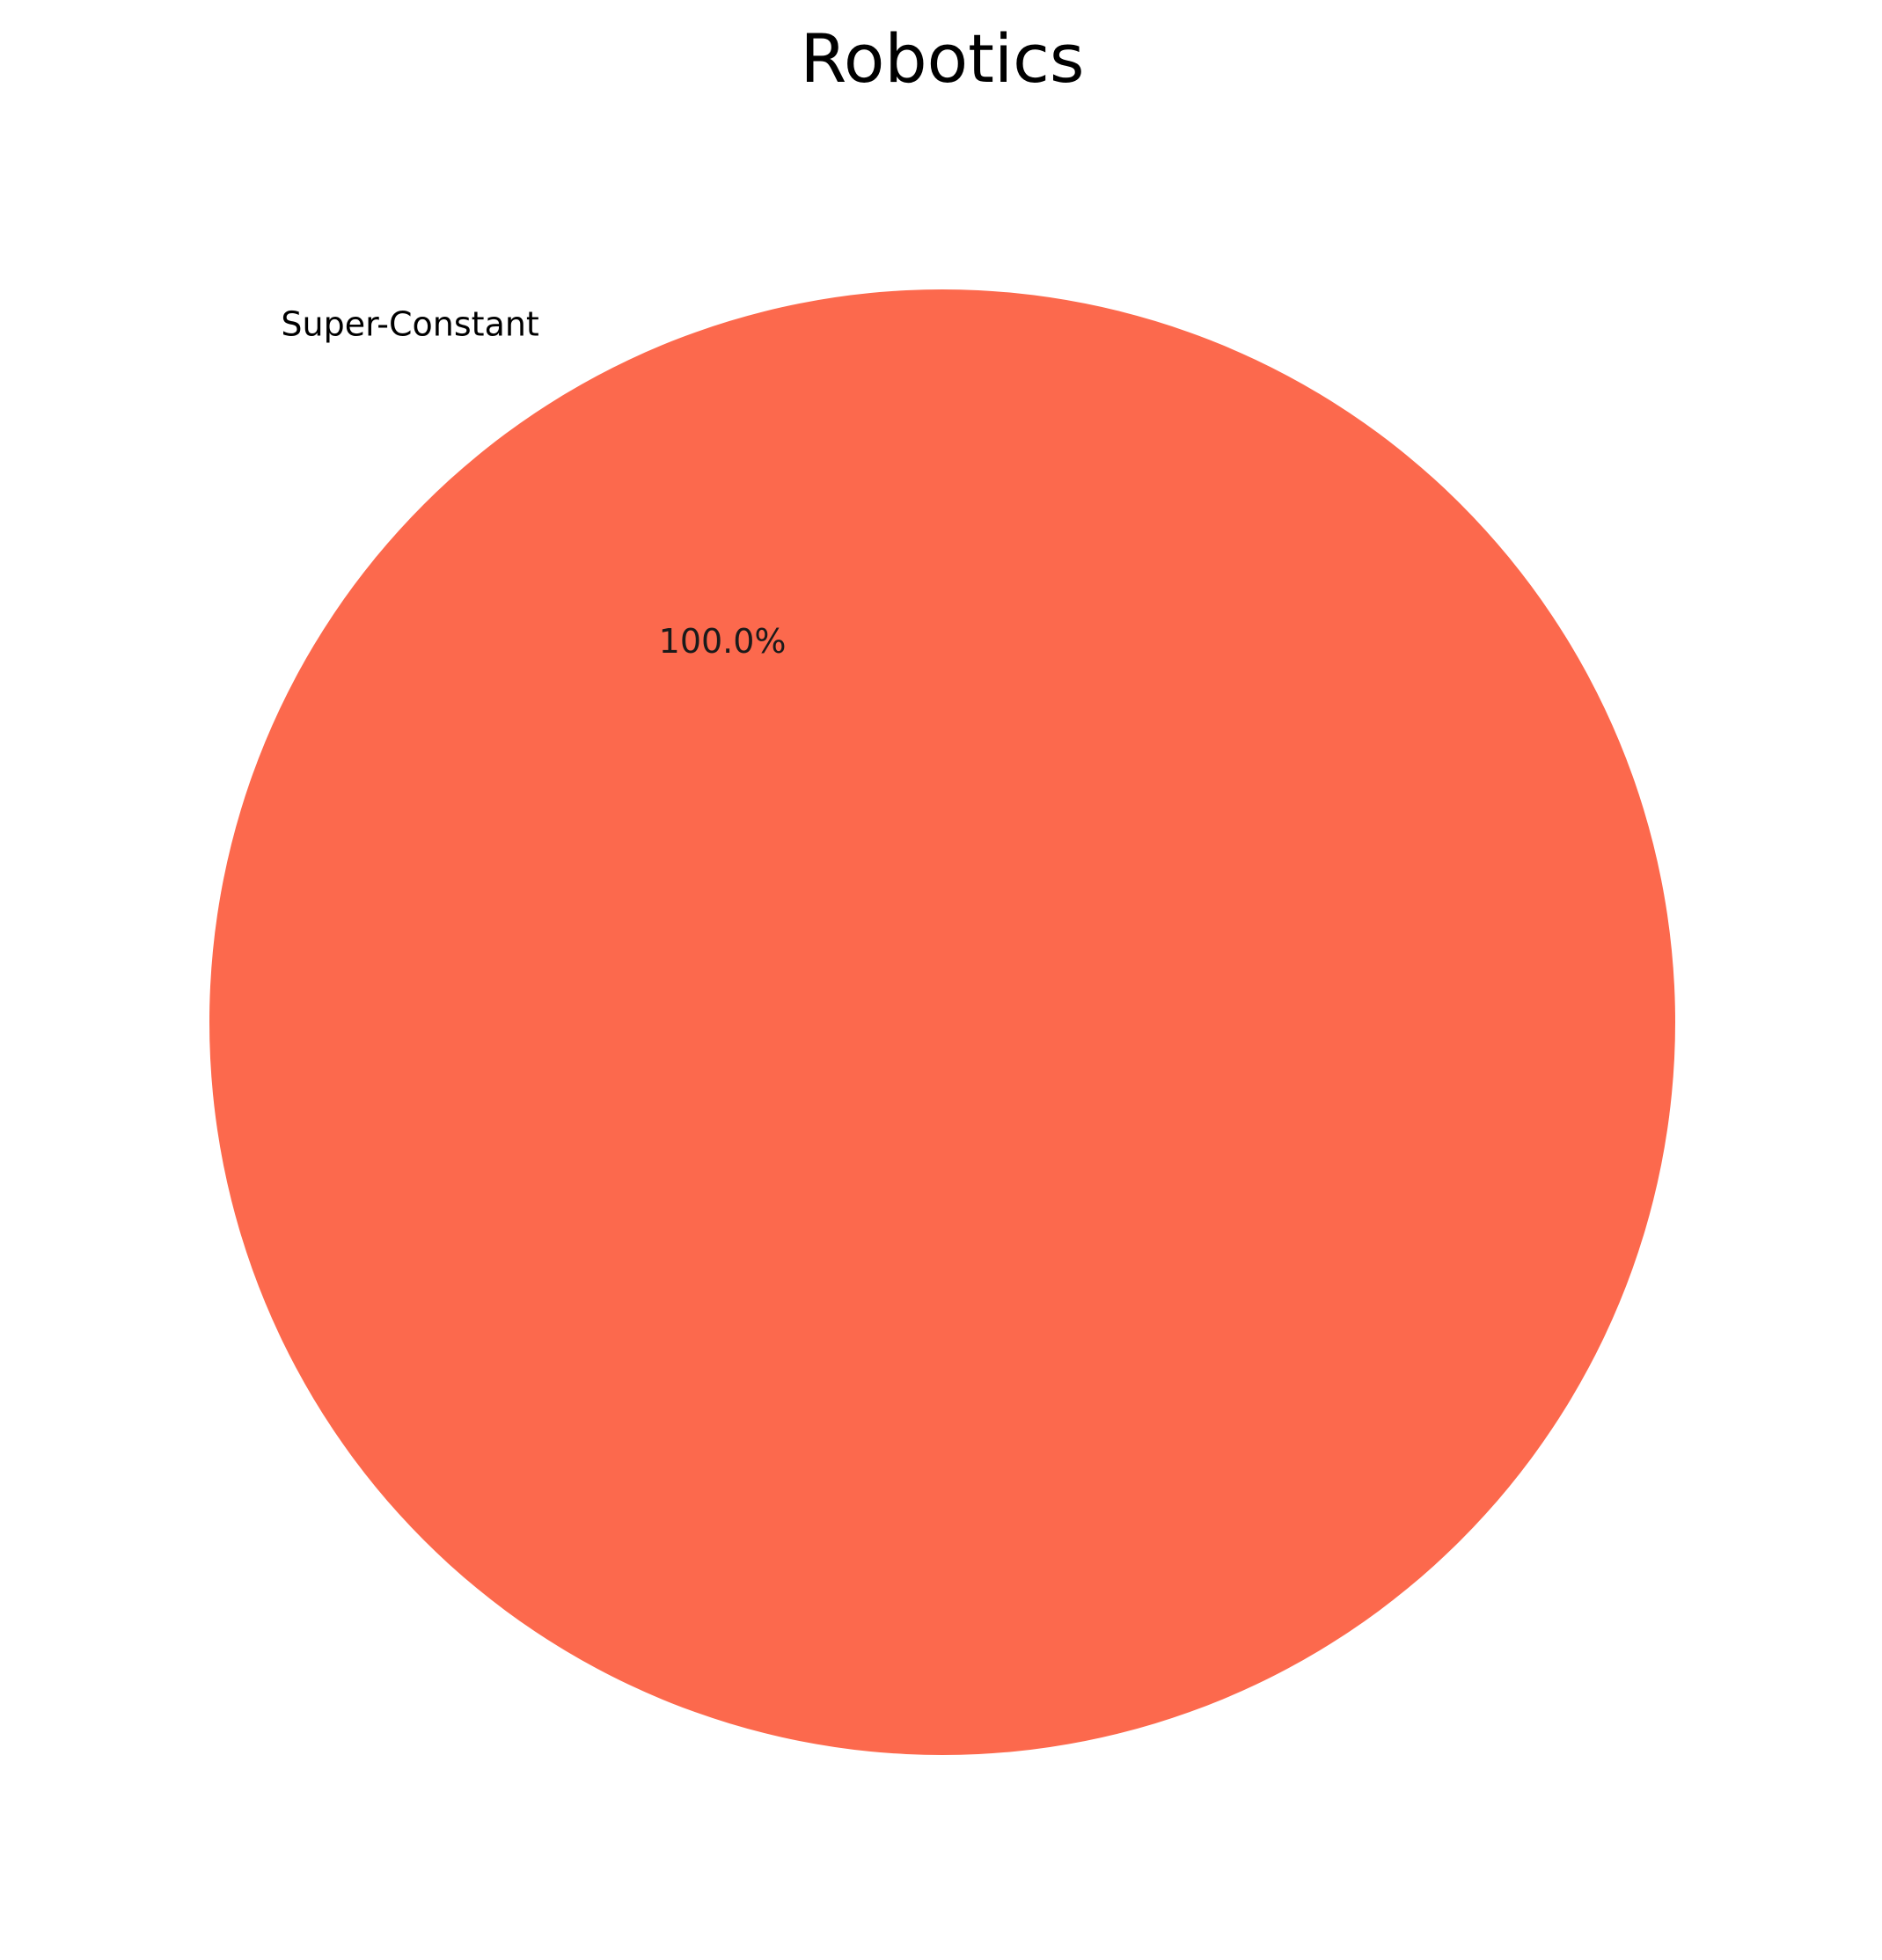 The width and height of the screenshot is (1882, 1960). What do you see at coordinates (723, 642) in the screenshot?
I see `pie-percent-label: 100.0%` at bounding box center [723, 642].